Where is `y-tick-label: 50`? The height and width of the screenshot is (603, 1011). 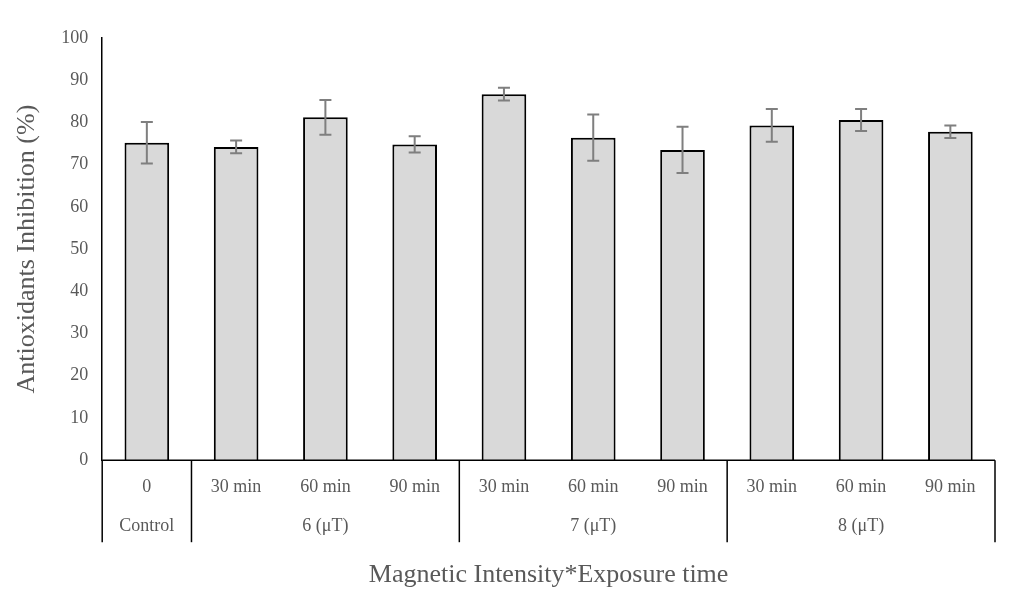 y-tick-label: 50 is located at coordinates (79, 247).